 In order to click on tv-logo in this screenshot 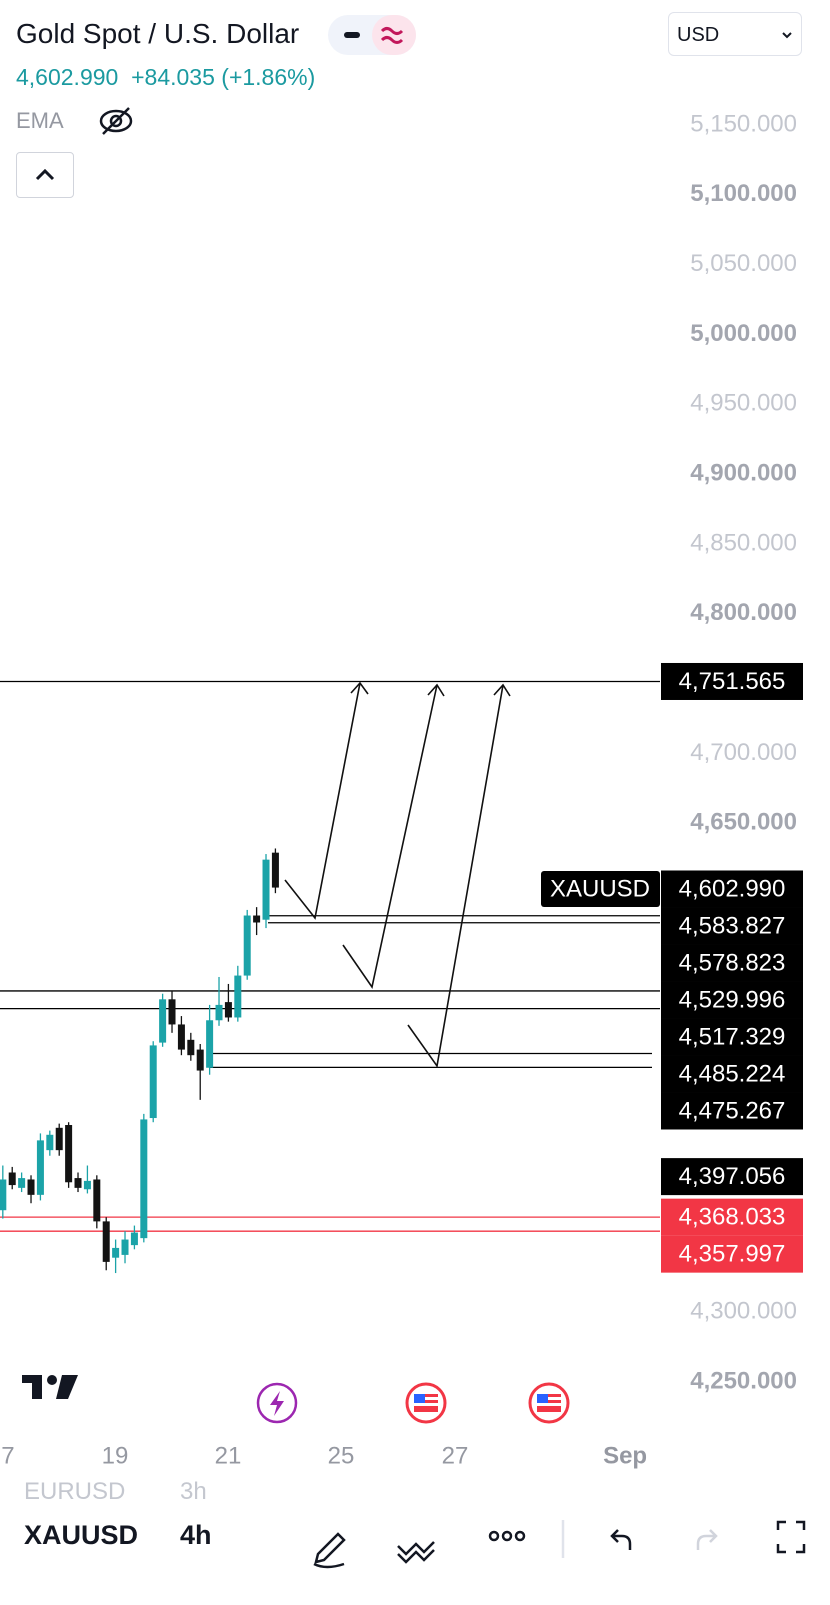, I will do `click(50, 1387)`.